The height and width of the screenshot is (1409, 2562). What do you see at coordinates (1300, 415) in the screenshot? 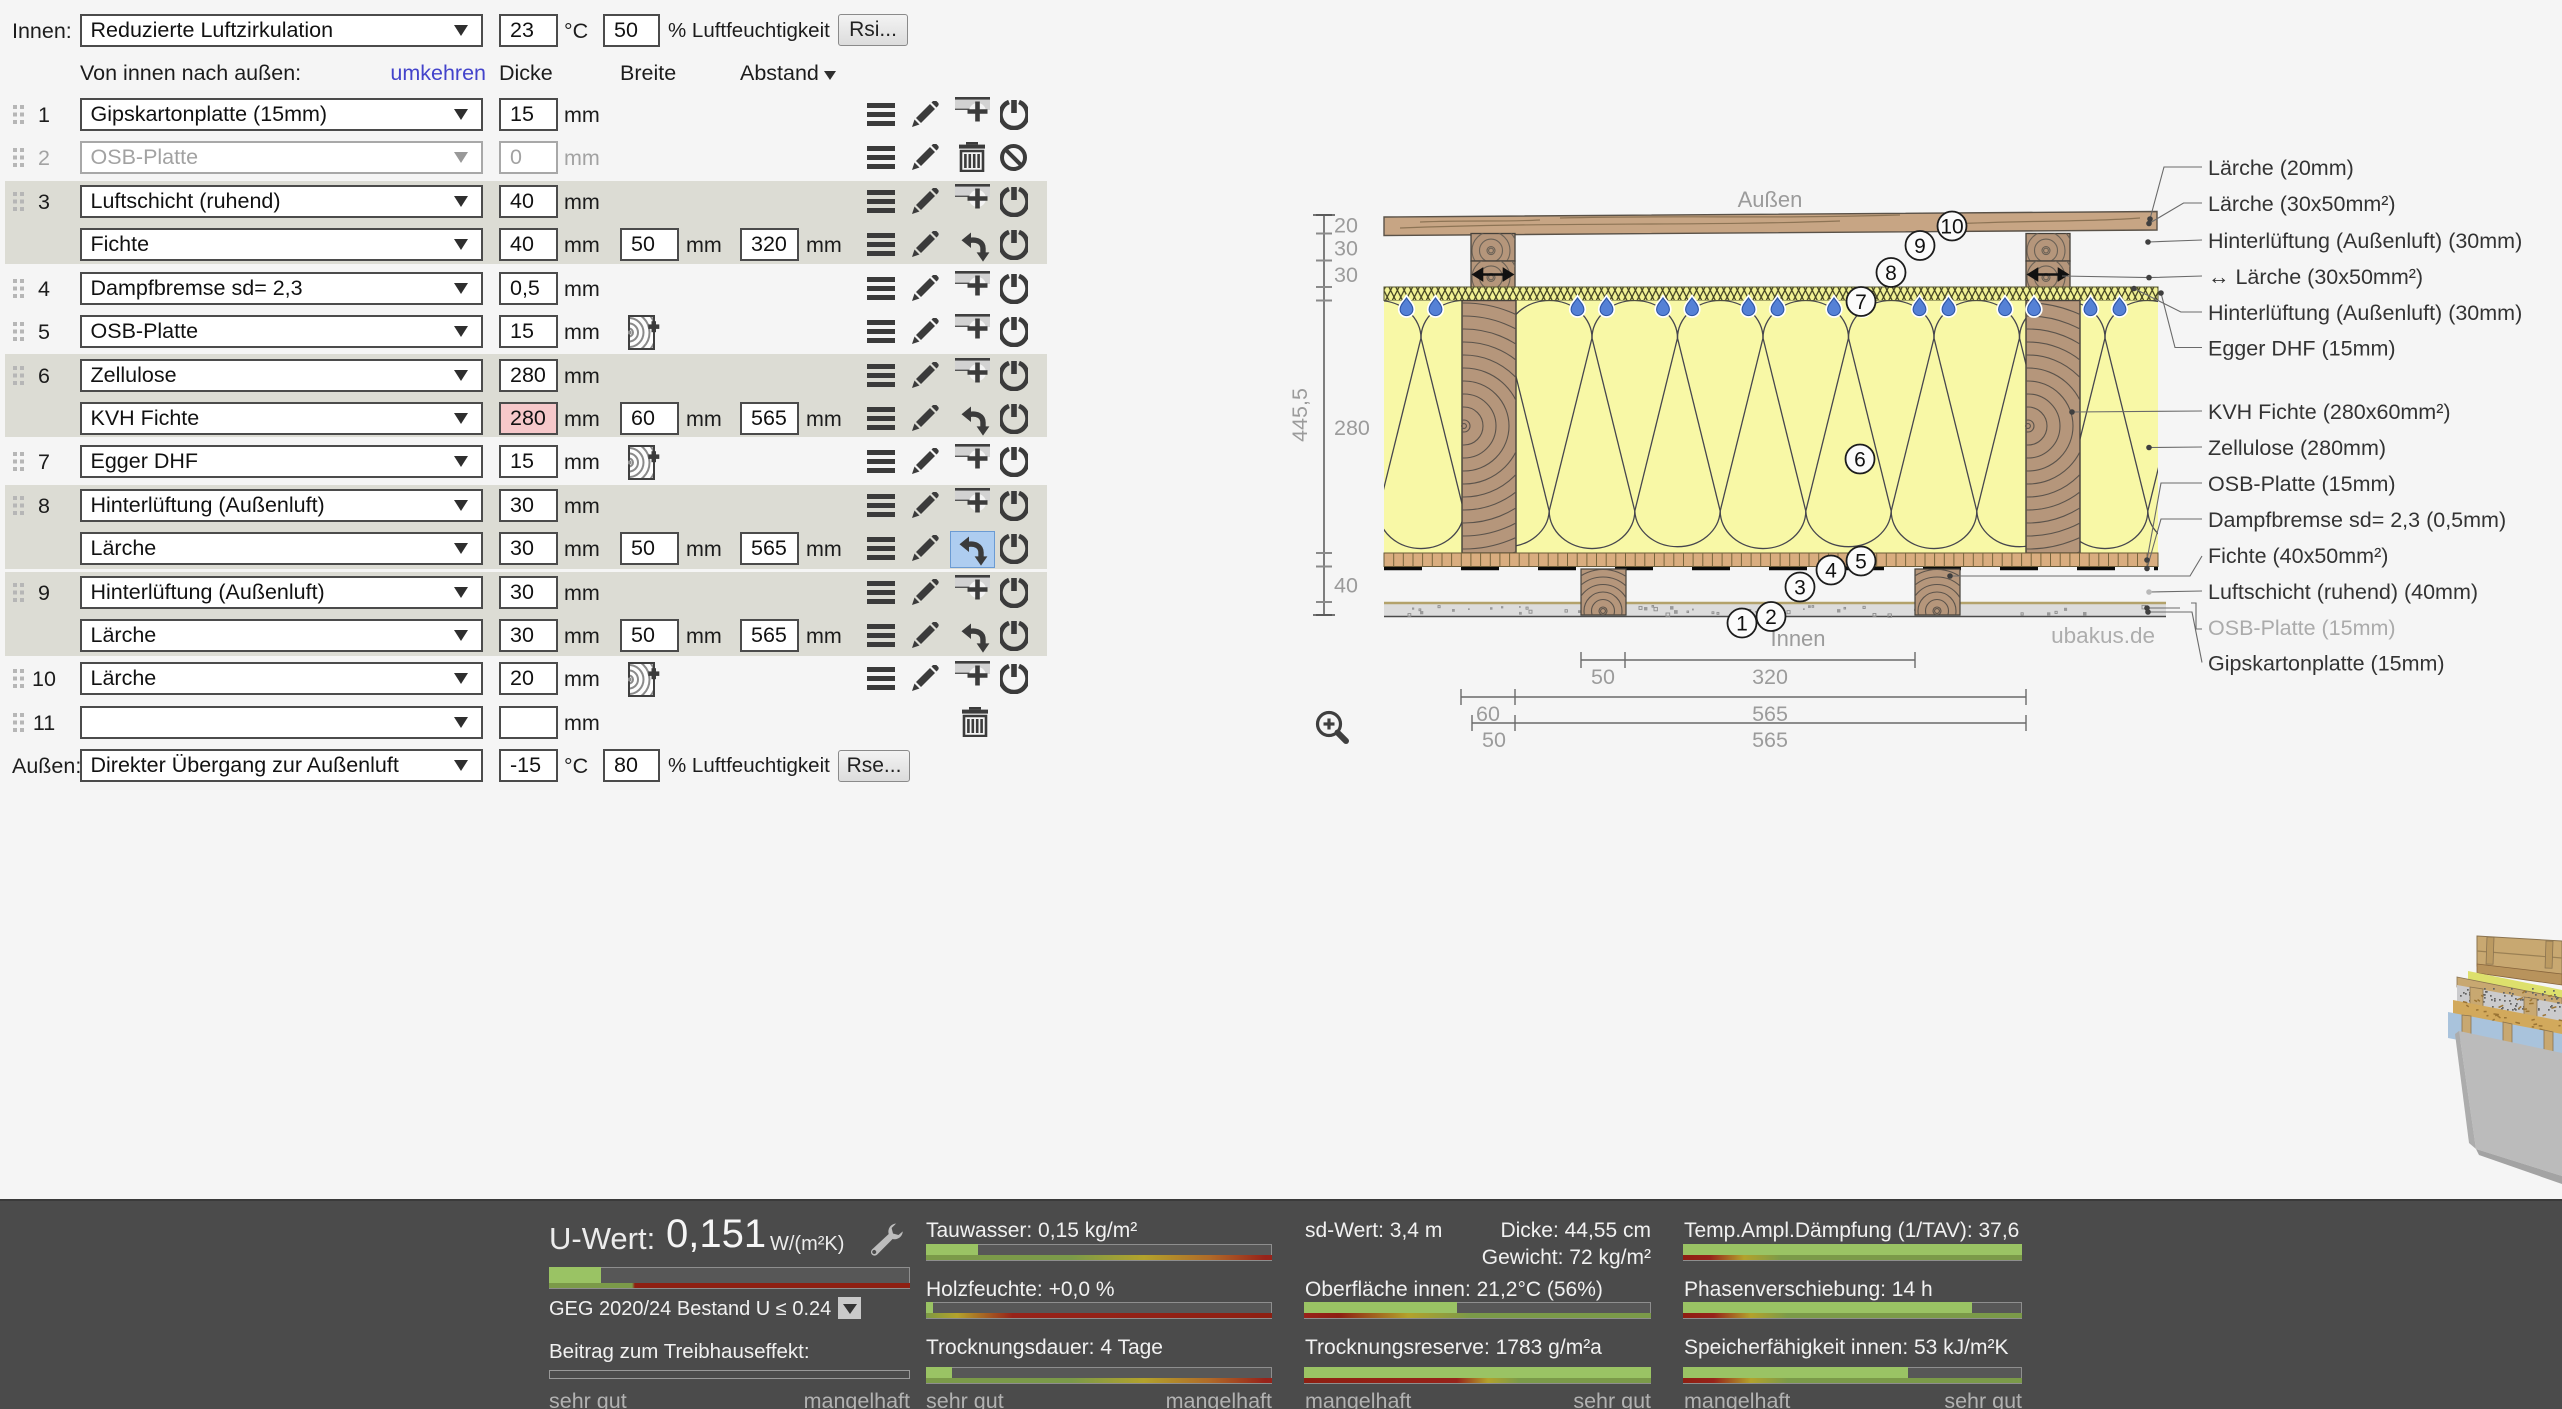
I see `svg-text: 445,5` at bounding box center [1300, 415].